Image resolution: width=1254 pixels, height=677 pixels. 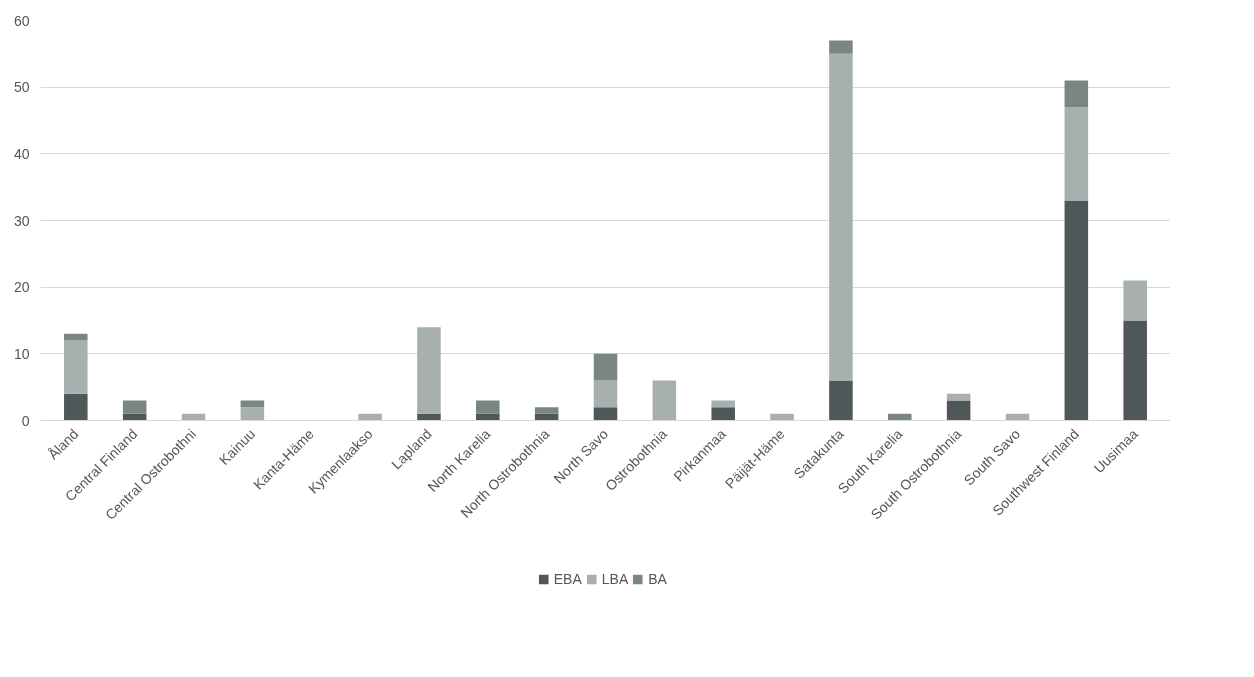 I want to click on y-tick-label: 10, so click(x=21, y=353).